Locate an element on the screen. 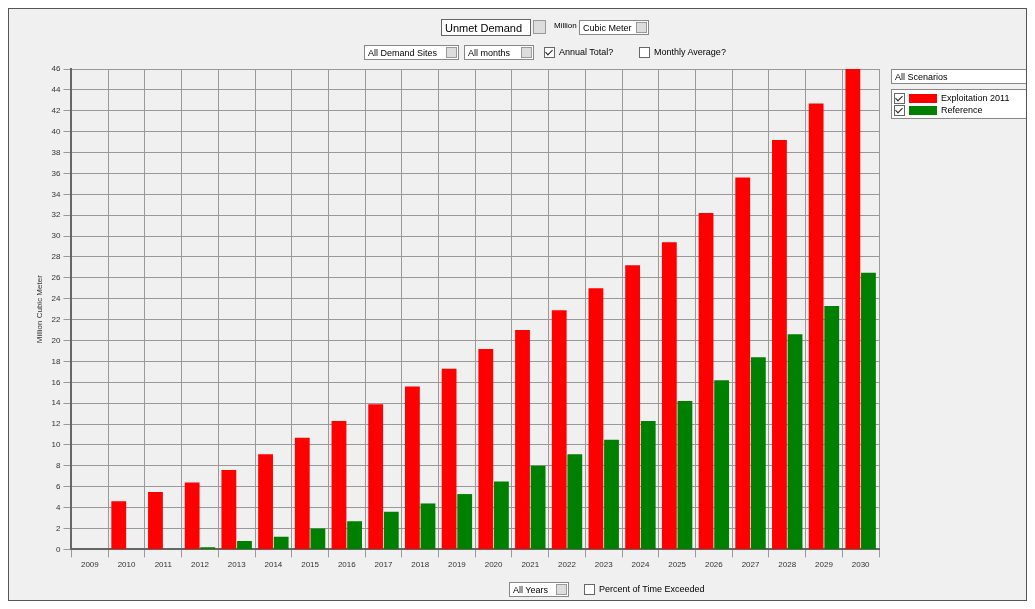  x-tick-label: 2021 is located at coordinates (530, 565).